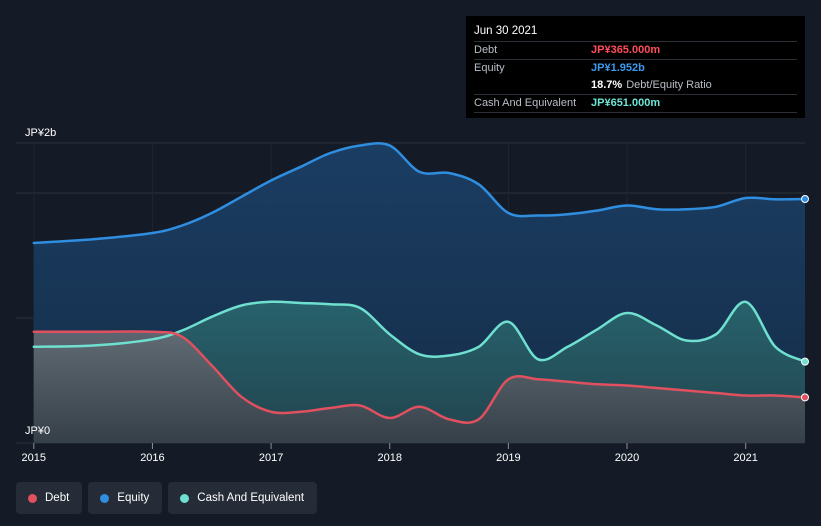  I want to click on equity-dot-icon, so click(105, 498).